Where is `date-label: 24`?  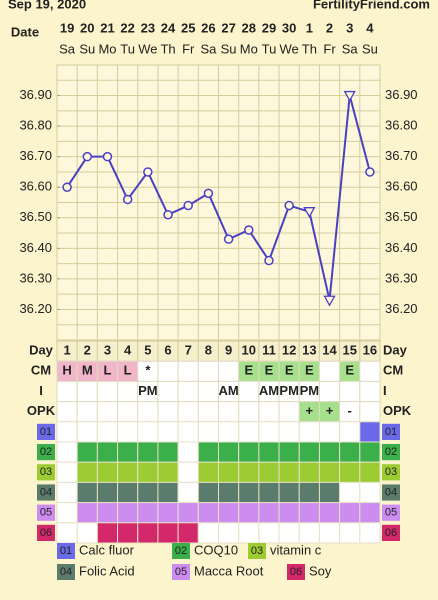 date-label: 24 is located at coordinates (168, 27).